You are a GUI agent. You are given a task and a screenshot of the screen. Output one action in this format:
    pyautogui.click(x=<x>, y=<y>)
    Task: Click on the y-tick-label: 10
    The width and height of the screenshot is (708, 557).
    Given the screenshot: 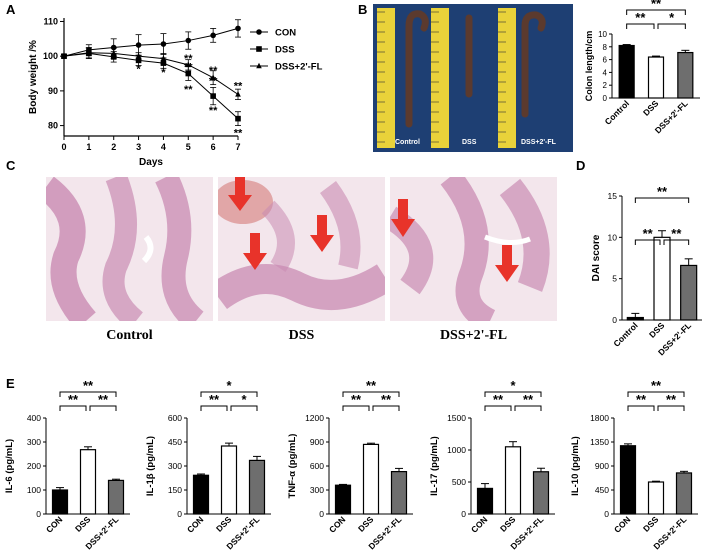 What is the action you would take?
    pyautogui.click(x=602, y=34)
    